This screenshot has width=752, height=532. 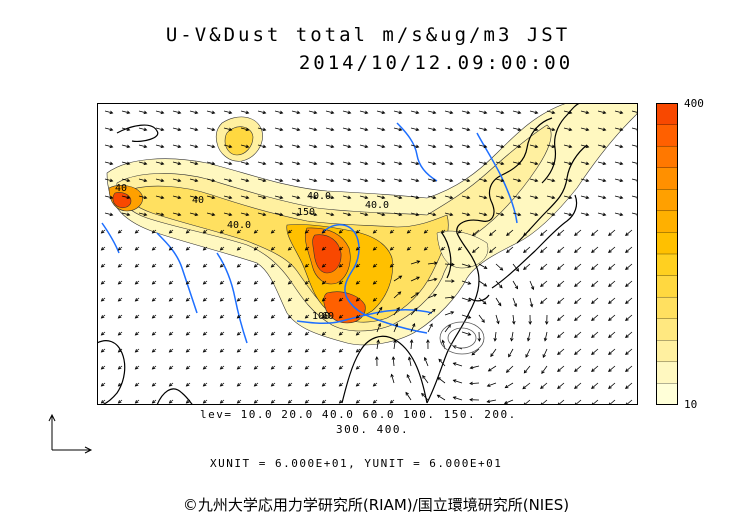 What do you see at coordinates (694, 103) in the screenshot?
I see `legend-max-label: 400` at bounding box center [694, 103].